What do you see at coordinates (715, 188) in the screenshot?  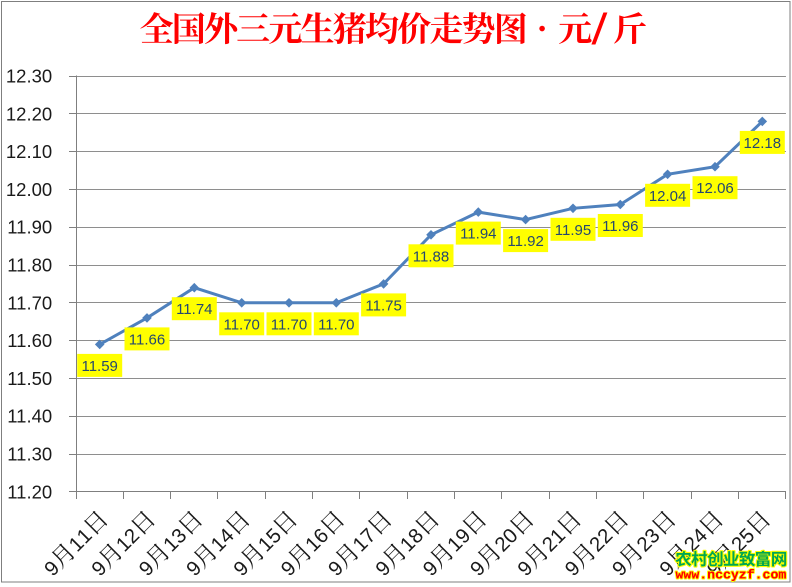 I see `svg-text: 12.06` at bounding box center [715, 188].